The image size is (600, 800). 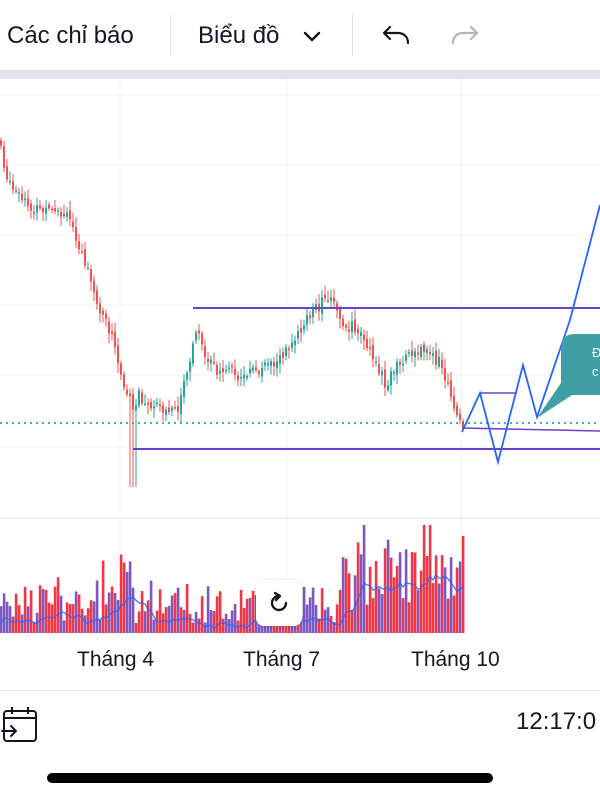 I want to click on reset-chart-button, so click(x=279, y=603).